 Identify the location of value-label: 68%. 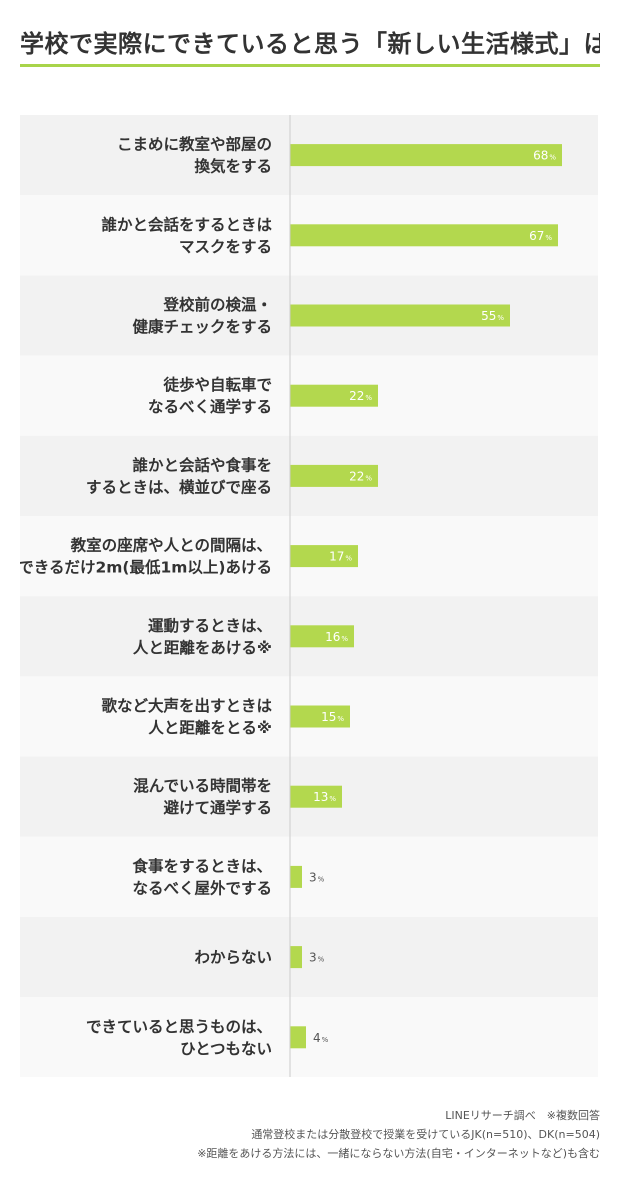
(544, 156).